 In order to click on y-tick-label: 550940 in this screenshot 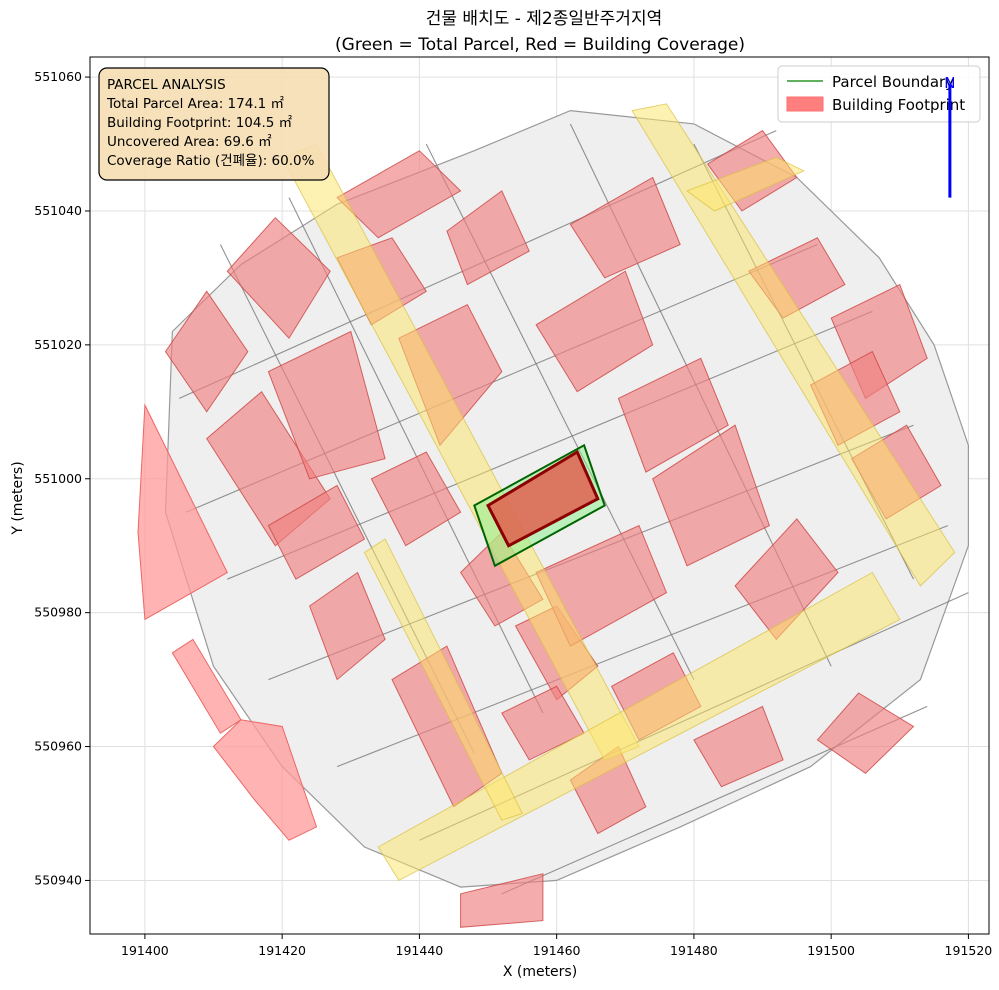, I will do `click(58, 879)`.